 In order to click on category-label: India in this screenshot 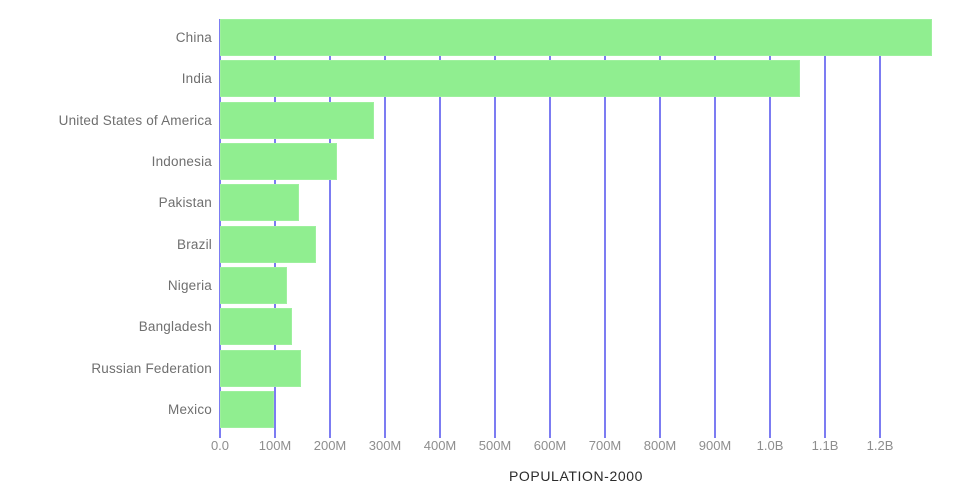, I will do `click(196, 79)`.